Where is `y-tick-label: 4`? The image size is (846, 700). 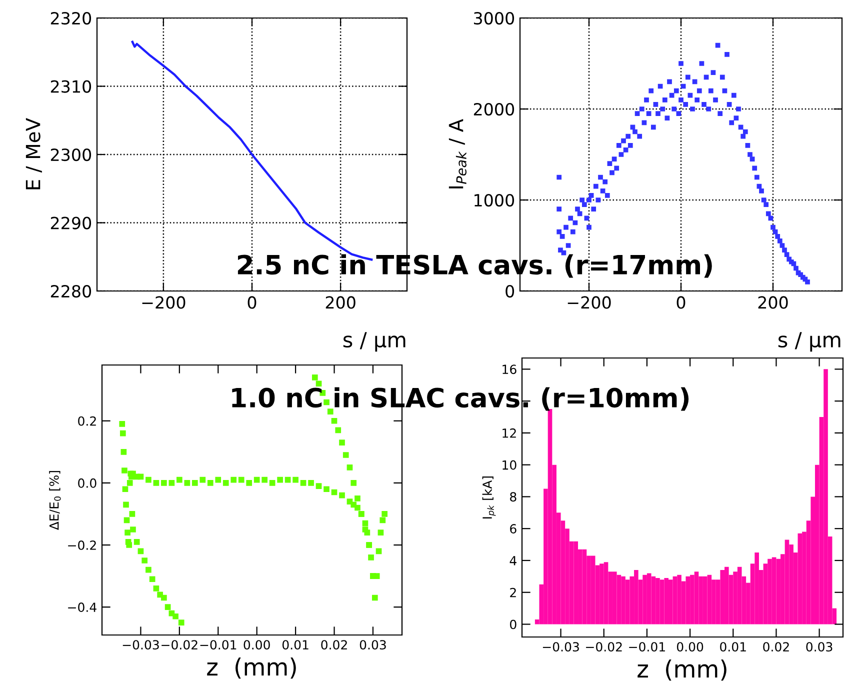
y-tick-label: 4 is located at coordinates (513, 561).